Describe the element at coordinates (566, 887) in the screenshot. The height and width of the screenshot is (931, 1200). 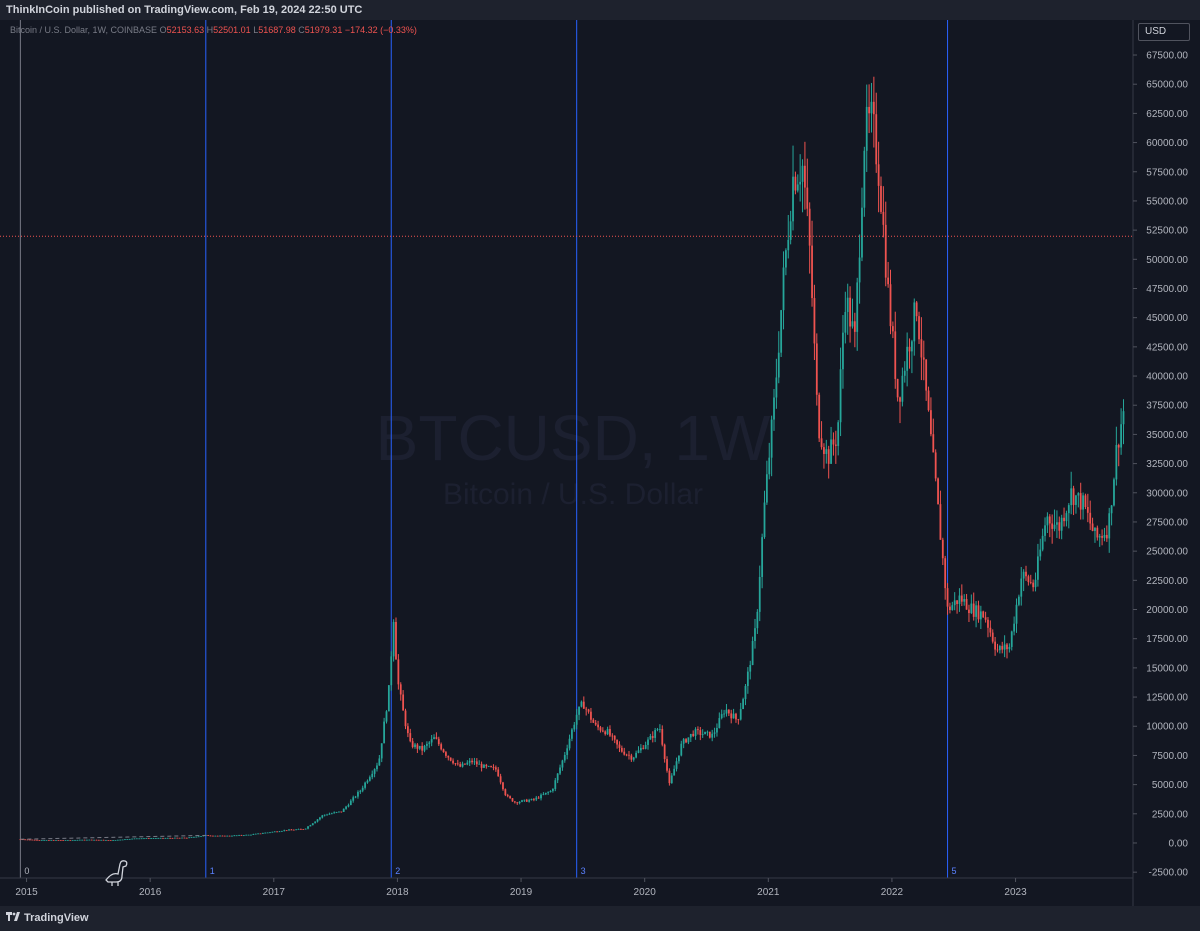
I see `time-axis: 2015 2016 2017 2018 2019 2020 2021 2022 2023` at that location.